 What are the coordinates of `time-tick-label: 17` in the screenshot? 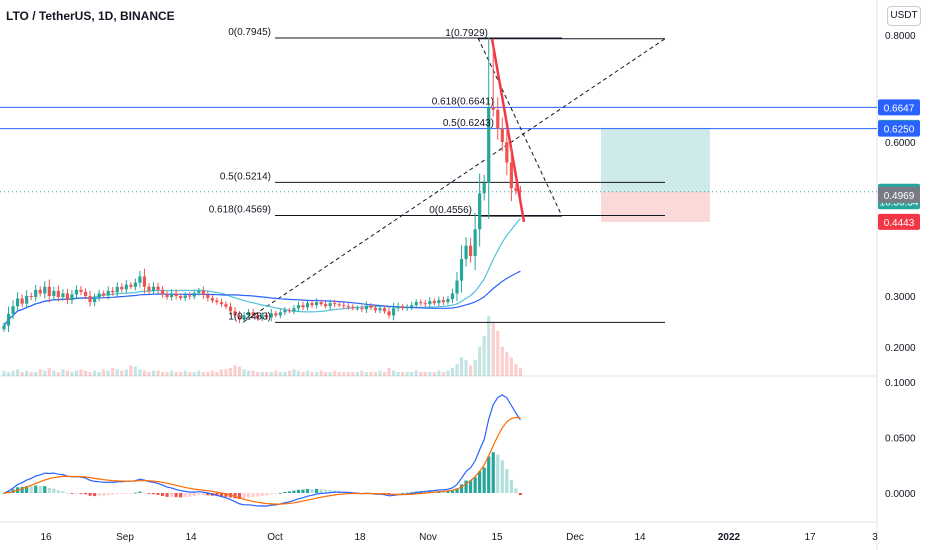 It's located at (810, 537).